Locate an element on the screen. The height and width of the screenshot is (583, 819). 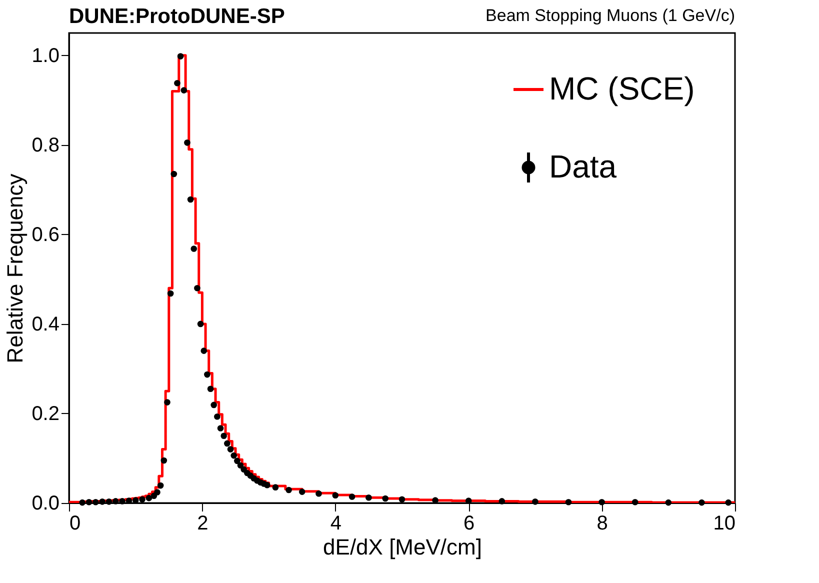
y-tick-label: 0.8 is located at coordinates (46, 145).